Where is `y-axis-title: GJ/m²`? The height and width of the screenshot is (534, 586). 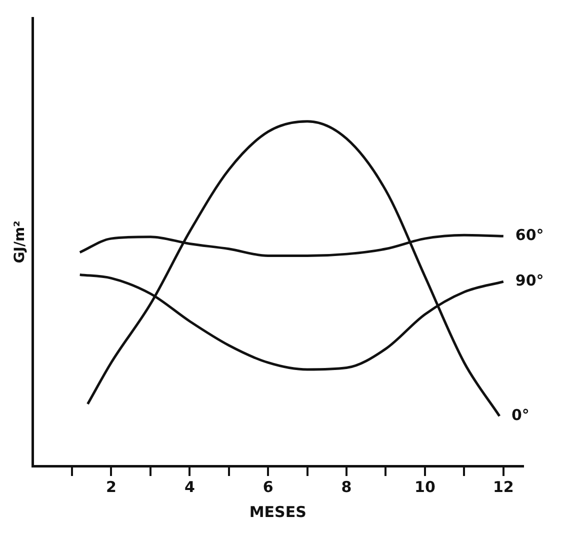
y-axis-title: GJ/m² is located at coordinates (20, 242).